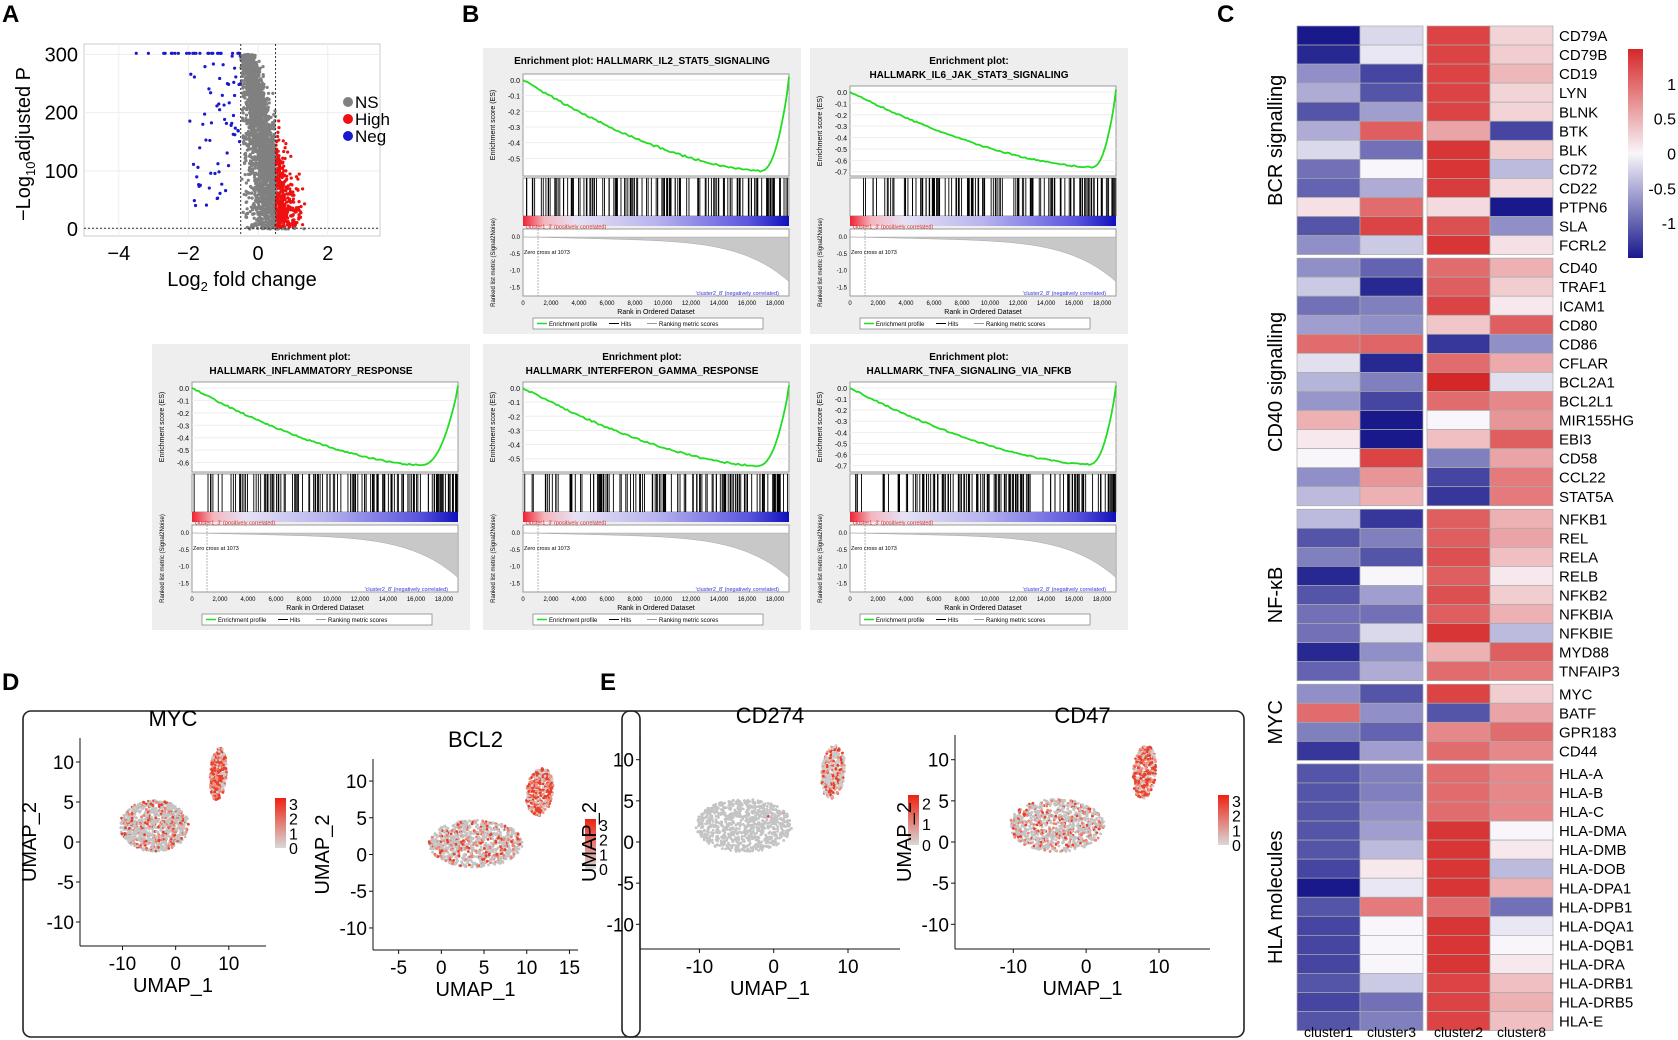 The width and height of the screenshot is (1678, 1040). What do you see at coordinates (1578, 112) in the screenshot?
I see `gene-label: BLNK` at bounding box center [1578, 112].